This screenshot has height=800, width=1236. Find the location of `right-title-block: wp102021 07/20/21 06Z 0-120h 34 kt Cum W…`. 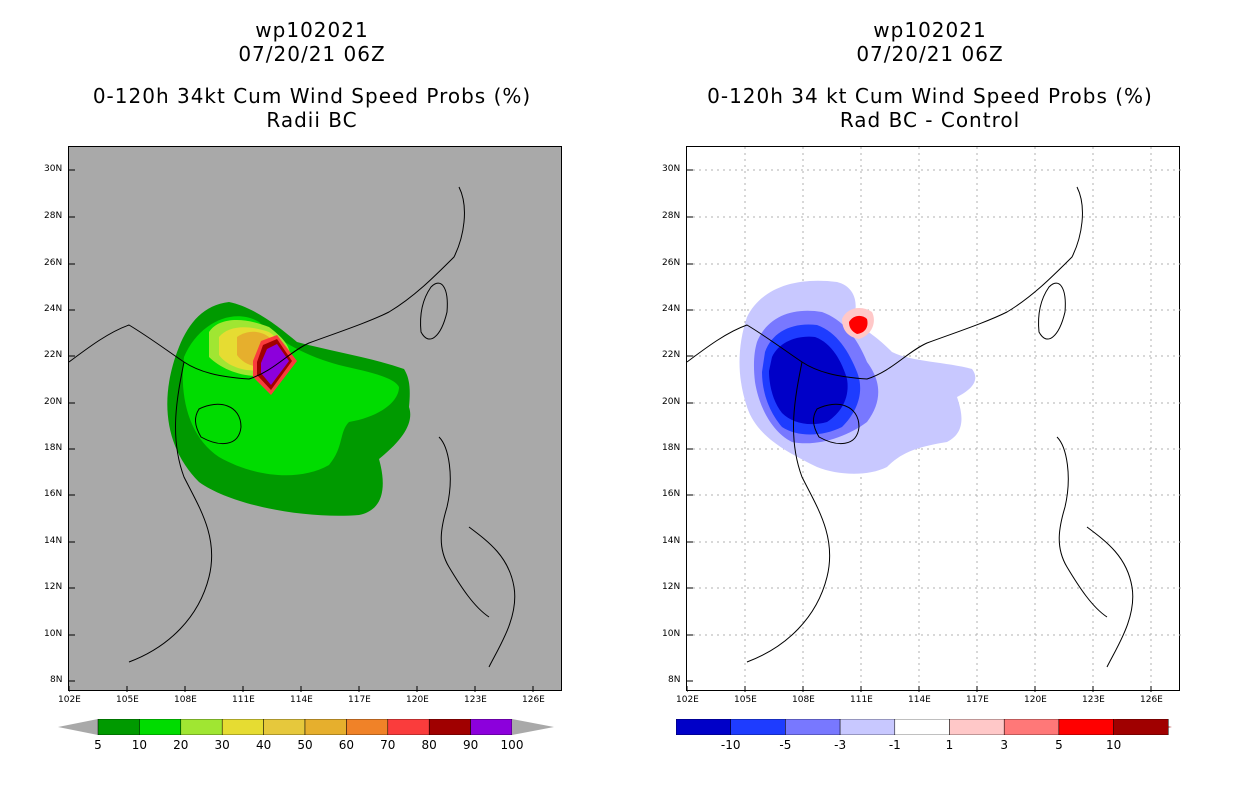

right-title-block: wp102021 07/20/21 06Z 0-120h 34 kt Cum W… is located at coordinates (930, 75).